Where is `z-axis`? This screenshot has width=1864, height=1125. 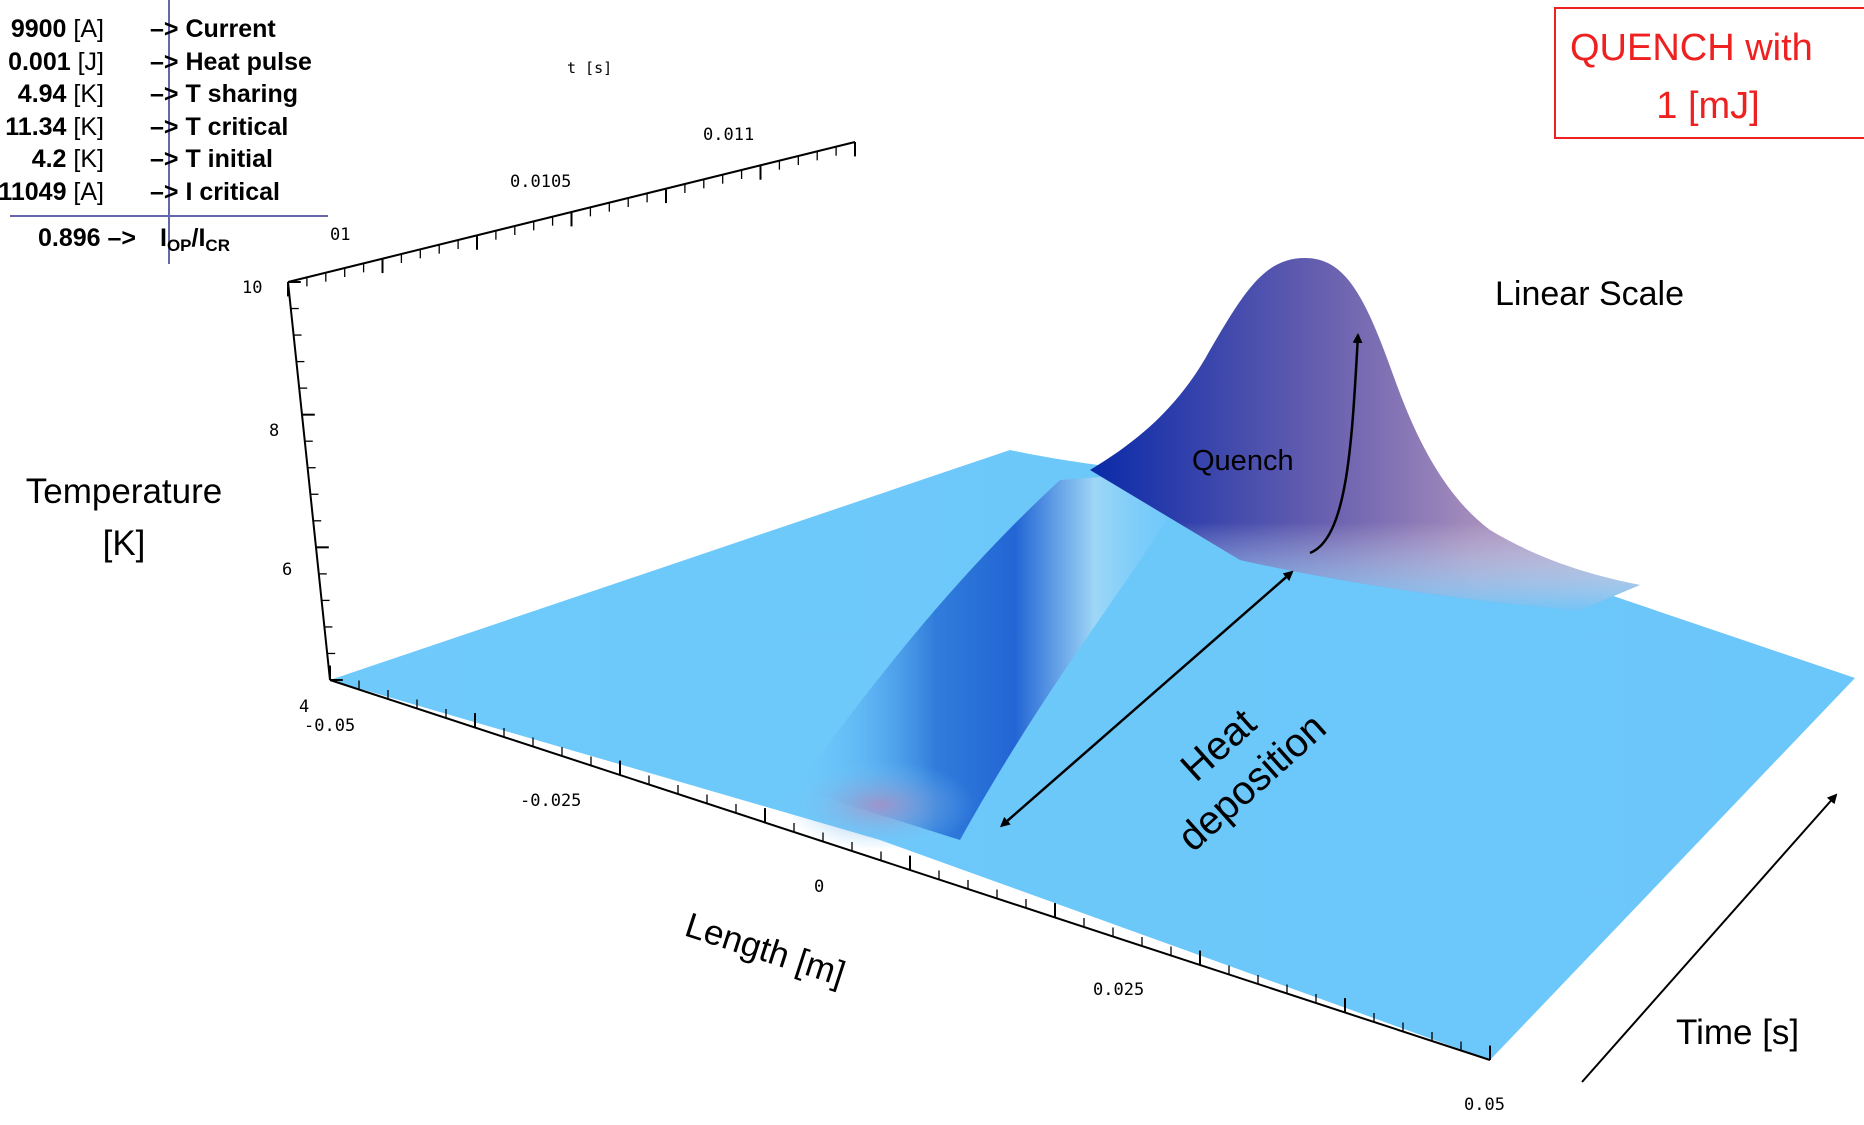
z-axis is located at coordinates (309, 481).